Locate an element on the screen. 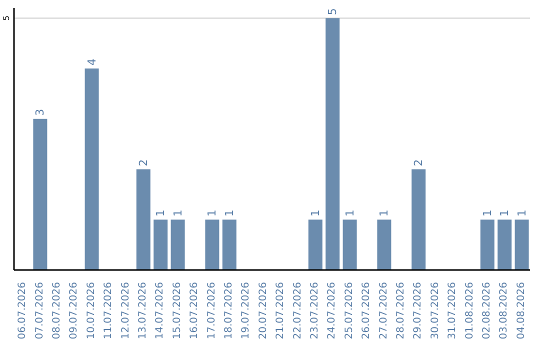 This screenshot has width=540, height=340. x-tick-label: 25.07.2026 is located at coordinates (349, 311).